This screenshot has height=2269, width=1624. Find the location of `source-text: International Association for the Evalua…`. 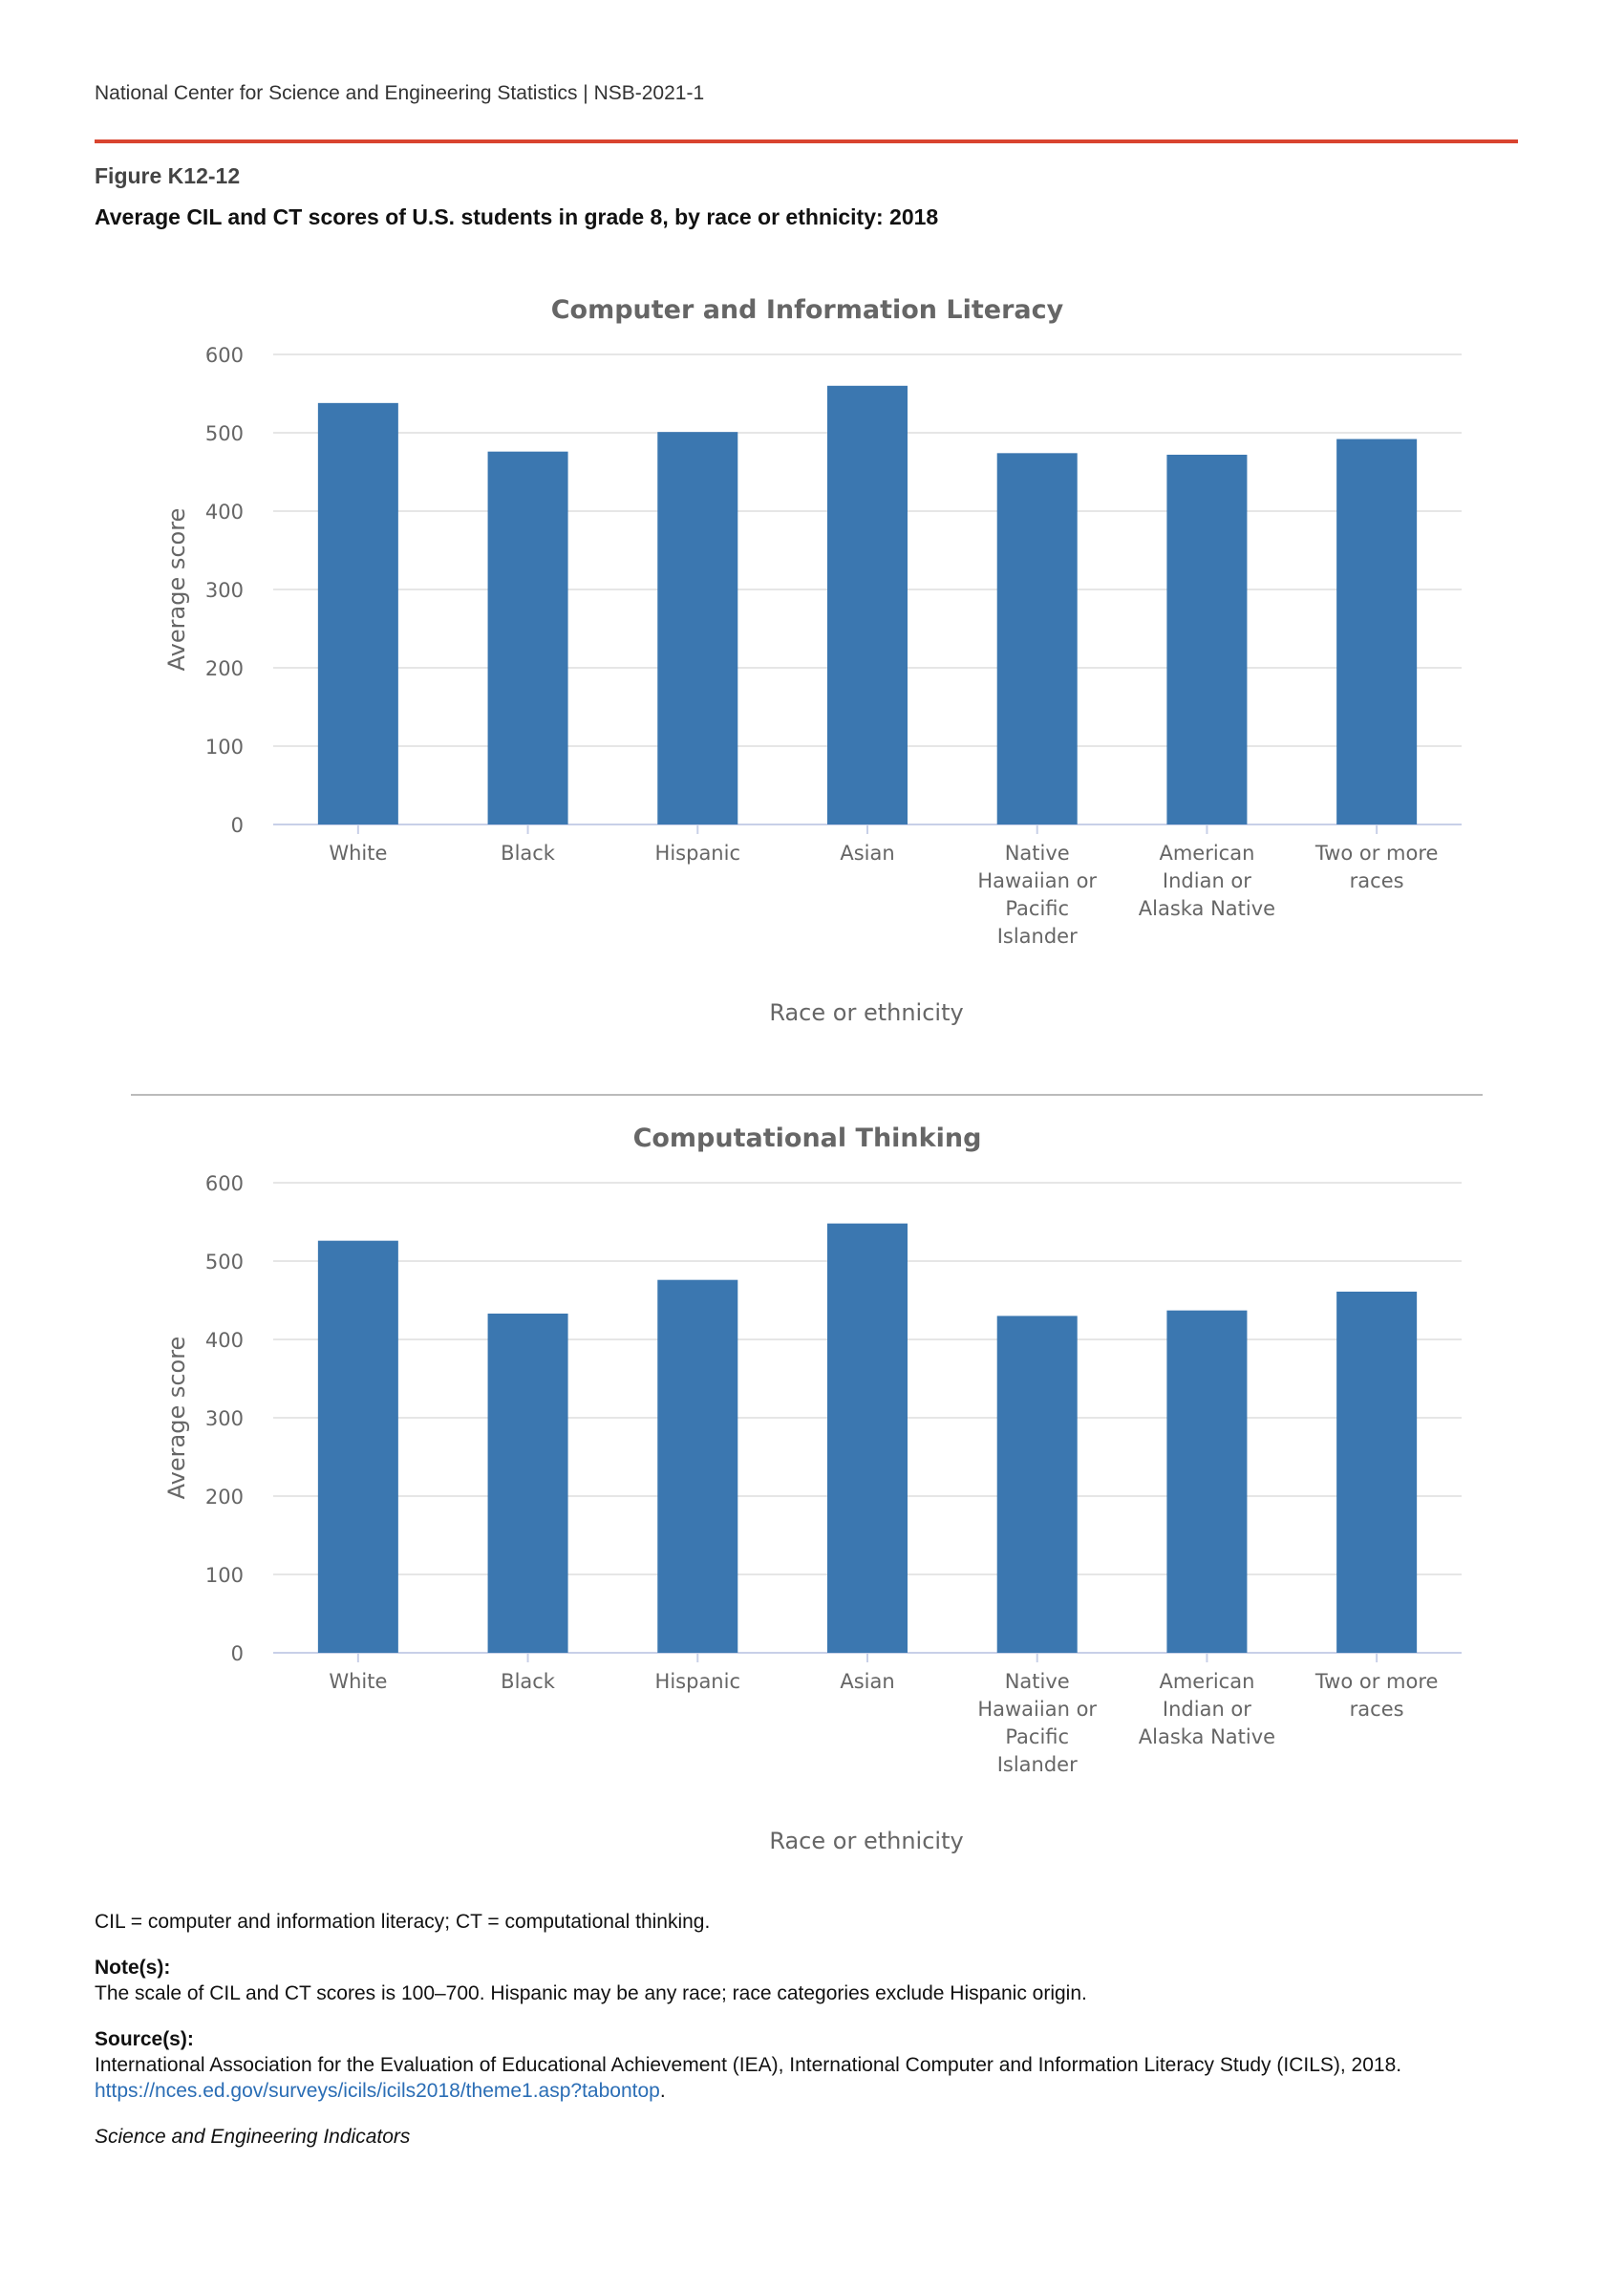

source-text: International Association for the Evalua… is located at coordinates (748, 2065).